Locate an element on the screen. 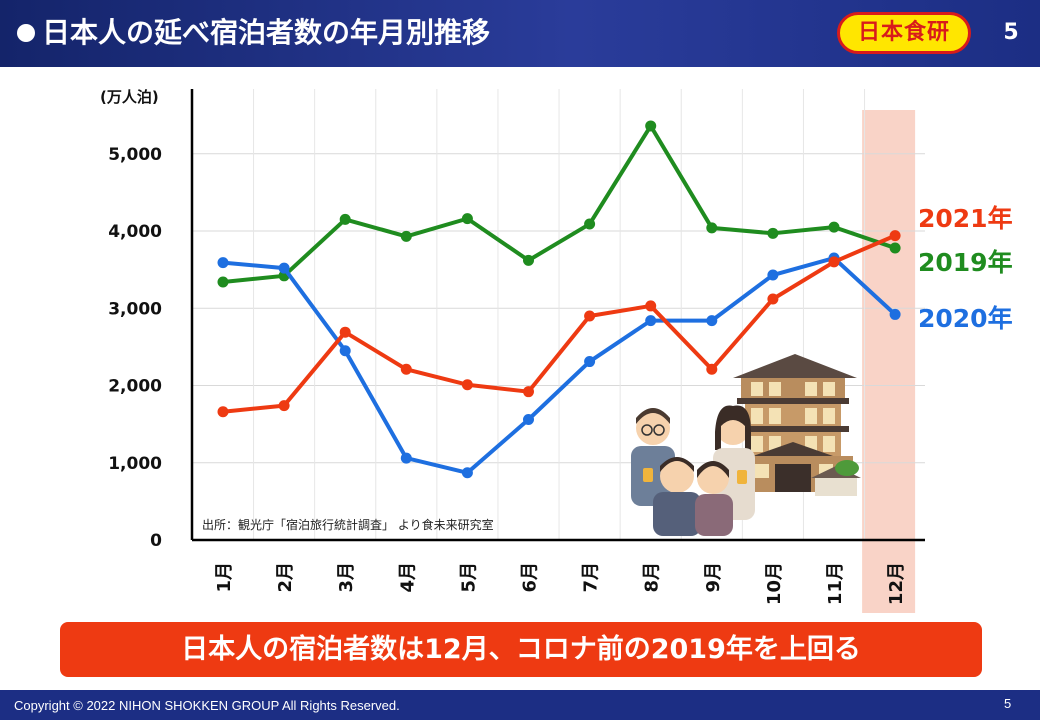  highlight-band is located at coordinates (889, 361).